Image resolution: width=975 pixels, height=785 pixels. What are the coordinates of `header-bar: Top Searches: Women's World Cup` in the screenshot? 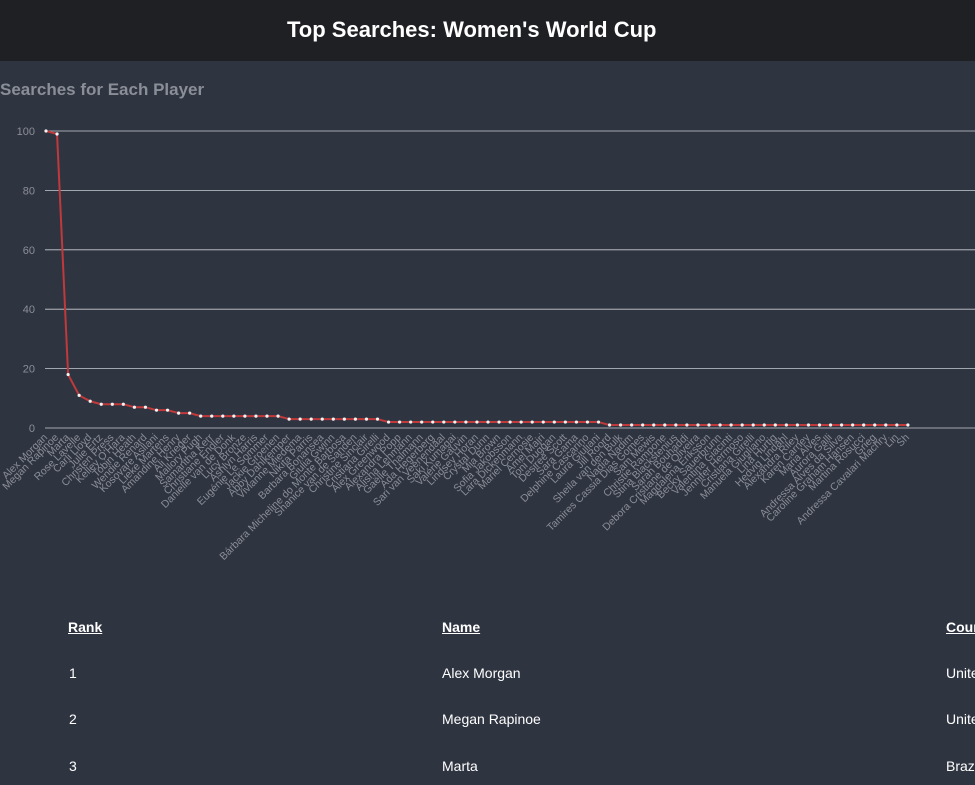 It's located at (487, 30).